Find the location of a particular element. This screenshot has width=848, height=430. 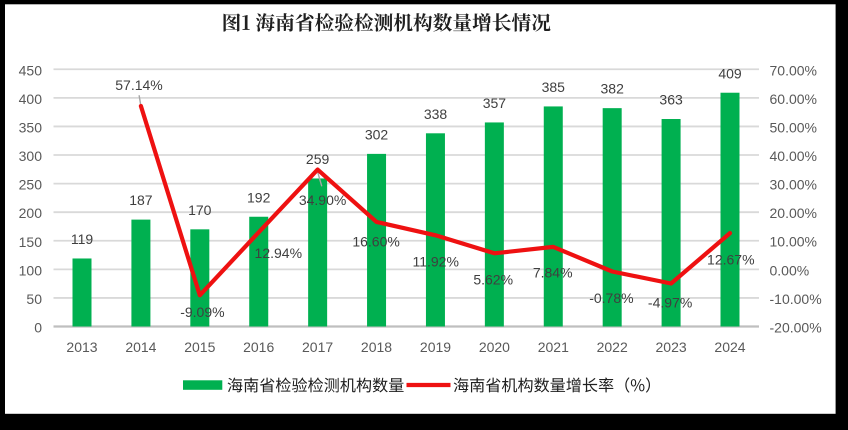

svg-text: 100 is located at coordinates (31, 270).